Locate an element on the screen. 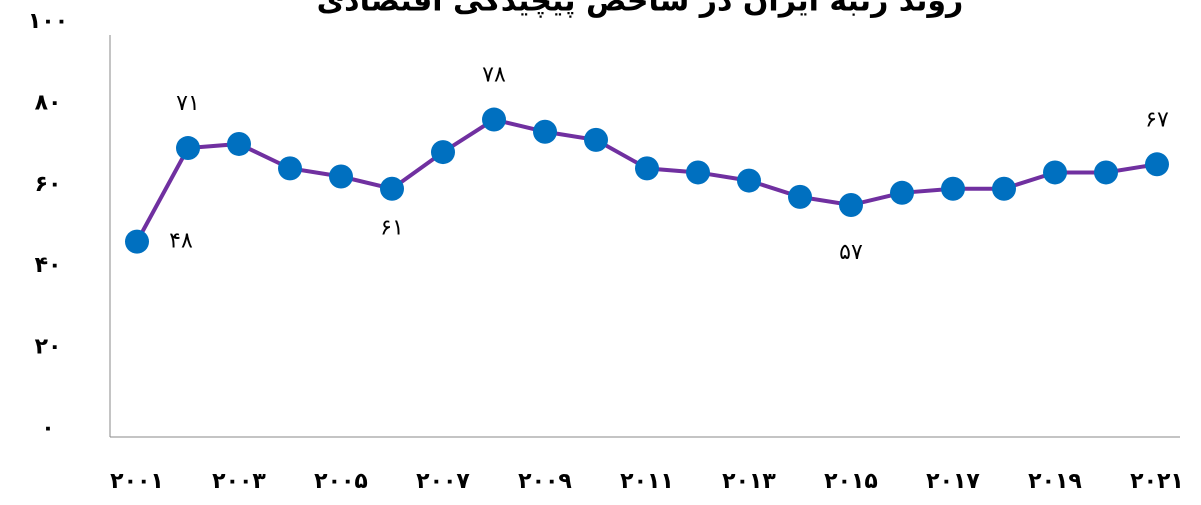  x-tick-label: ۲۰۲۱ is located at coordinates (1157, 481).